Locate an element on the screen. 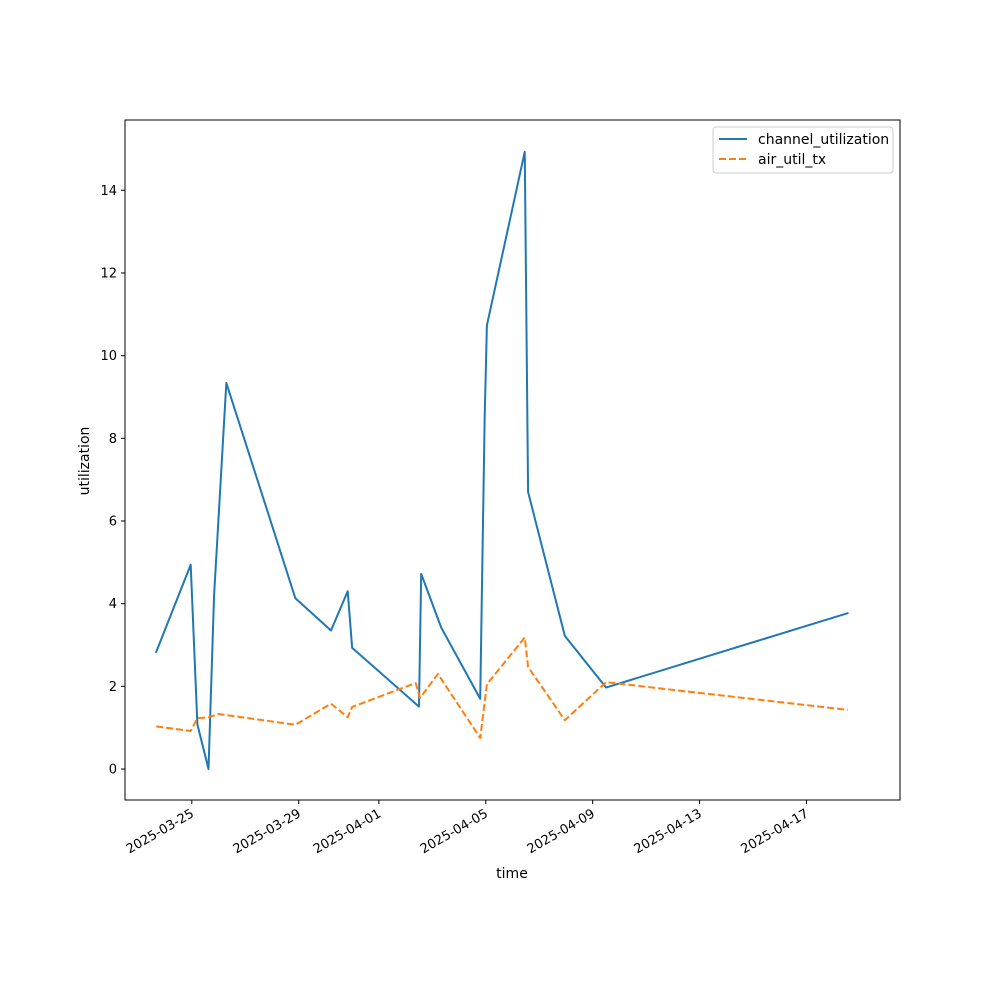 This screenshot has height=1000, width=1000. y-tick-label: 8 is located at coordinates (113, 439).